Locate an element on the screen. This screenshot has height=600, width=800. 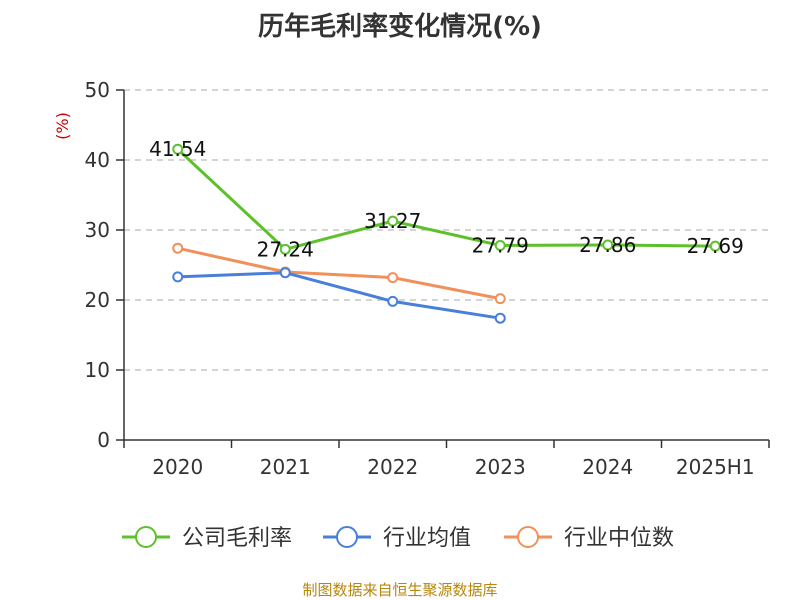
y-tick-label: 50 is located at coordinates (97, 90).